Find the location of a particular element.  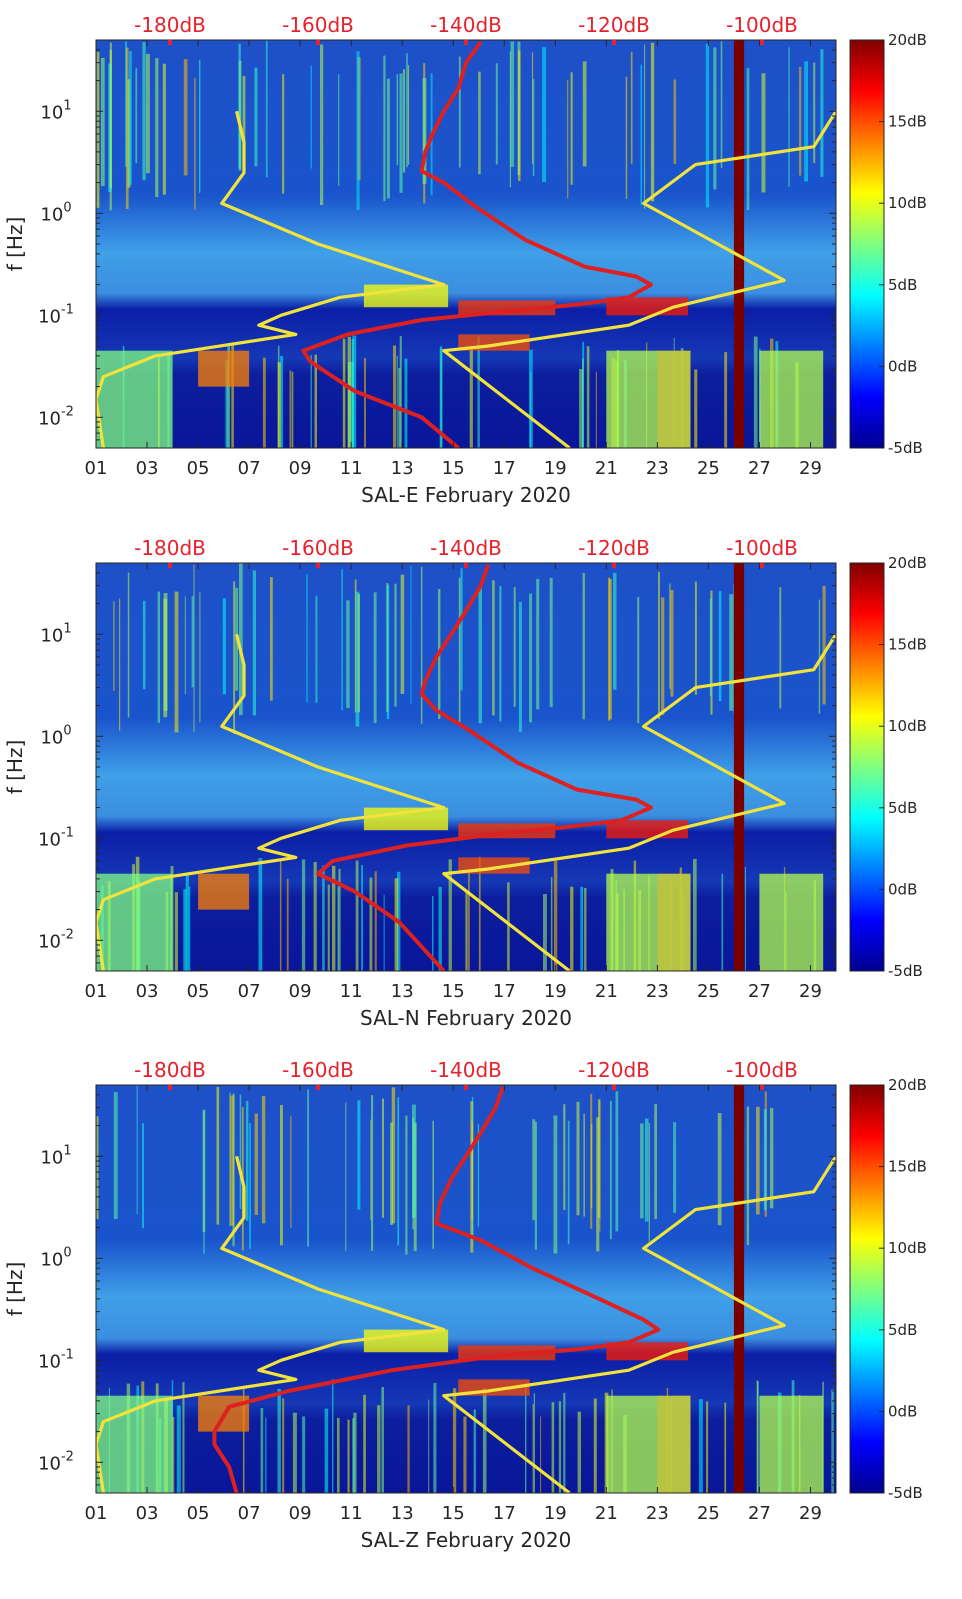

x-axis-label: SAL-N February 2020 is located at coordinates (466, 1018).